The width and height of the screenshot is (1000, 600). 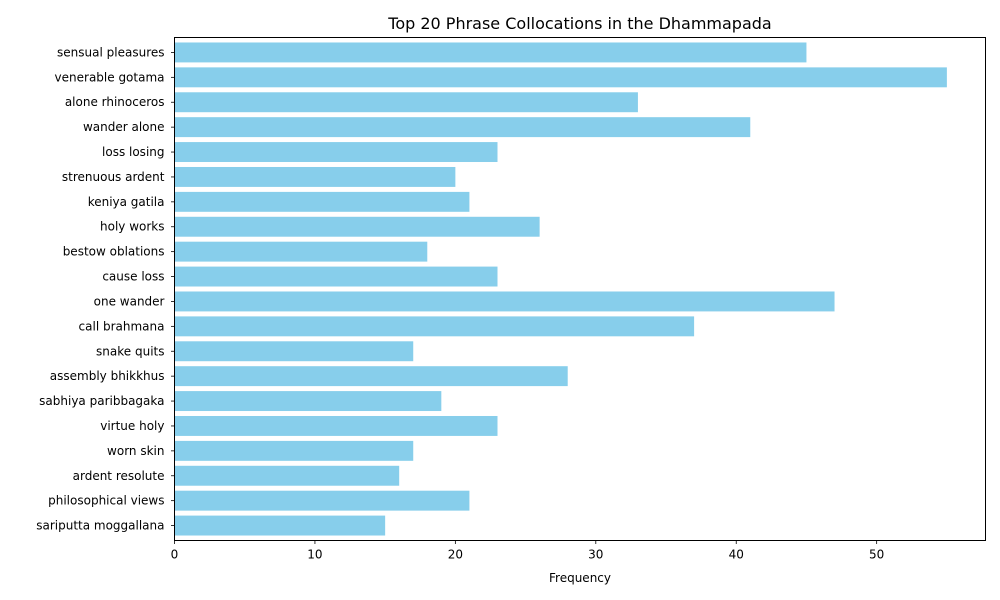 I want to click on y-tick-label: loss losing, so click(x=133, y=152).